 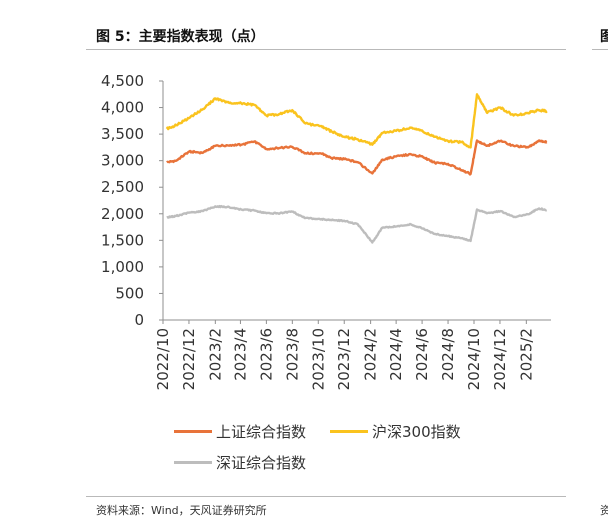 I want to click on legend-item-sse: 上证综合指数, so click(x=240, y=431).